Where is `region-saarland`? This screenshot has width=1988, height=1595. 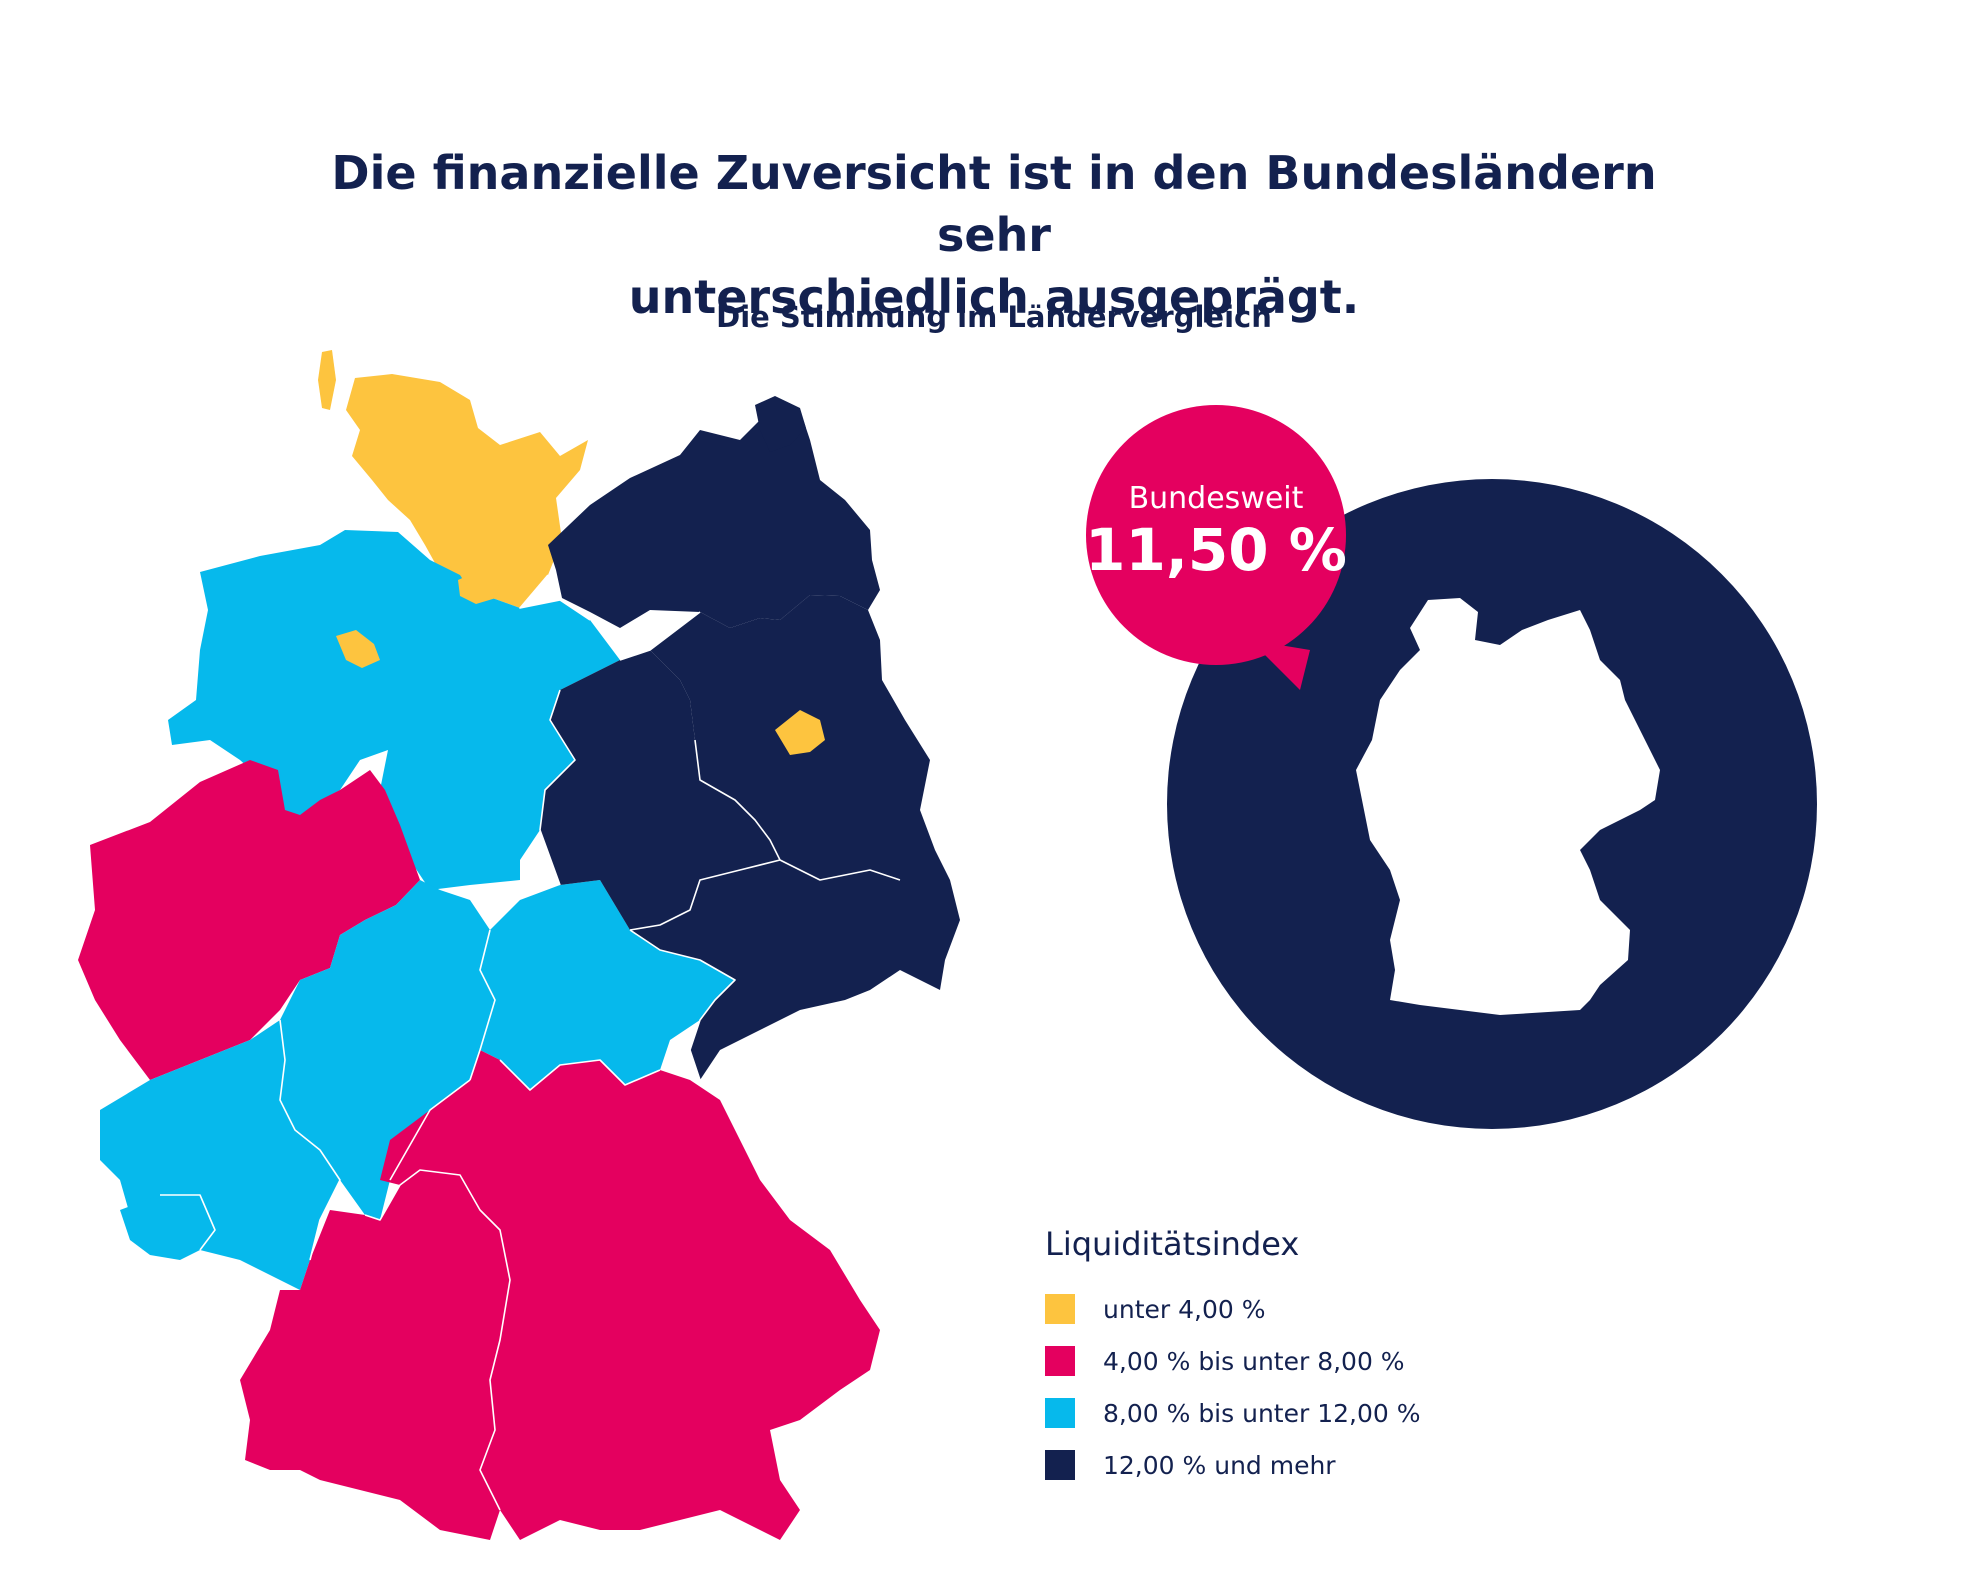 region-saarland is located at coordinates (167, 1227).